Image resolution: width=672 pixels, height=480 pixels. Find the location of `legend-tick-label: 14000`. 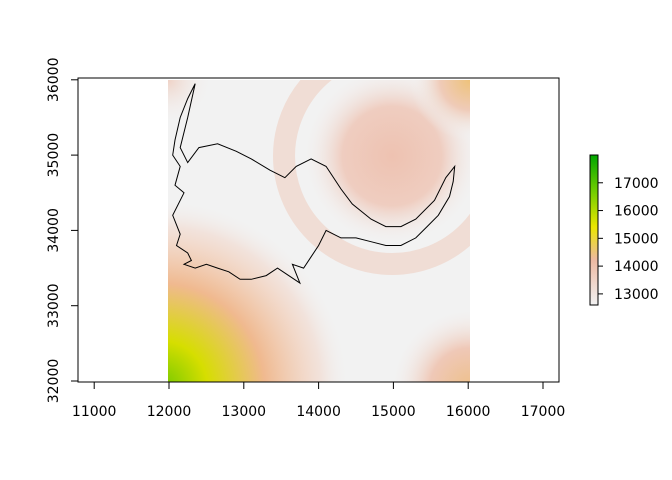

legend-tick-label: 14000 is located at coordinates (636, 267).